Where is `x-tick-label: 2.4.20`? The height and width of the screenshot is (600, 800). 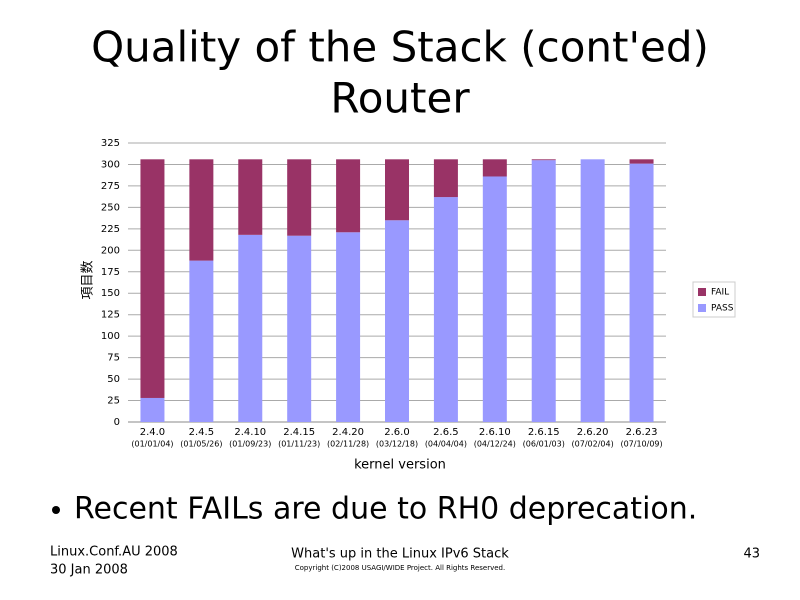 x-tick-label: 2.4.20 is located at coordinates (348, 432).